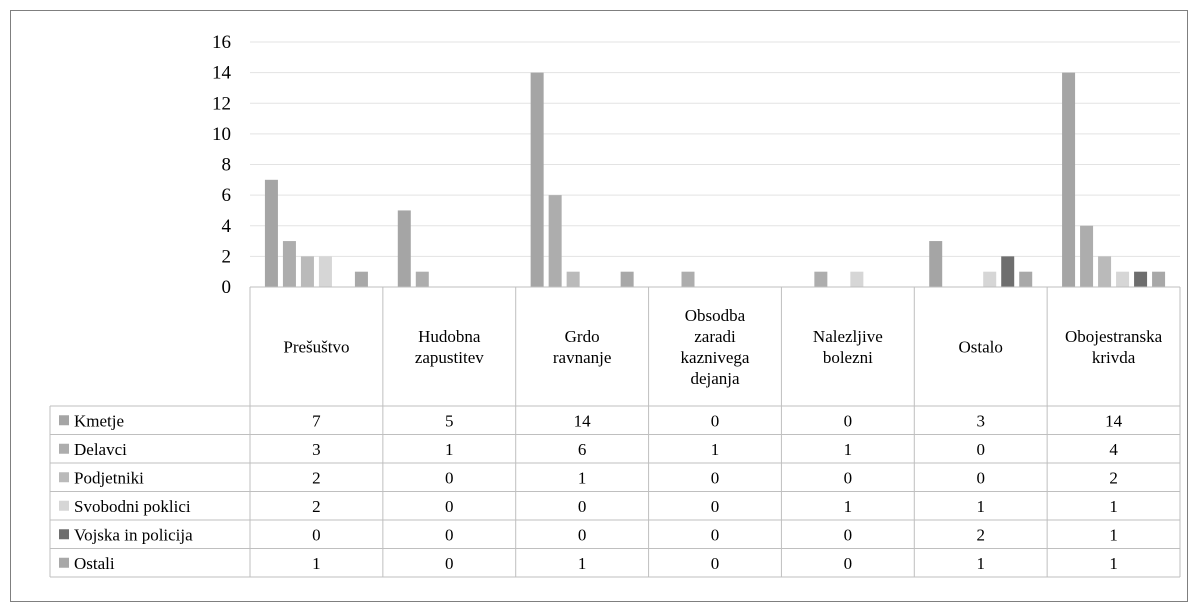  What do you see at coordinates (582, 449) in the screenshot?
I see `table-cell-value: 6` at bounding box center [582, 449].